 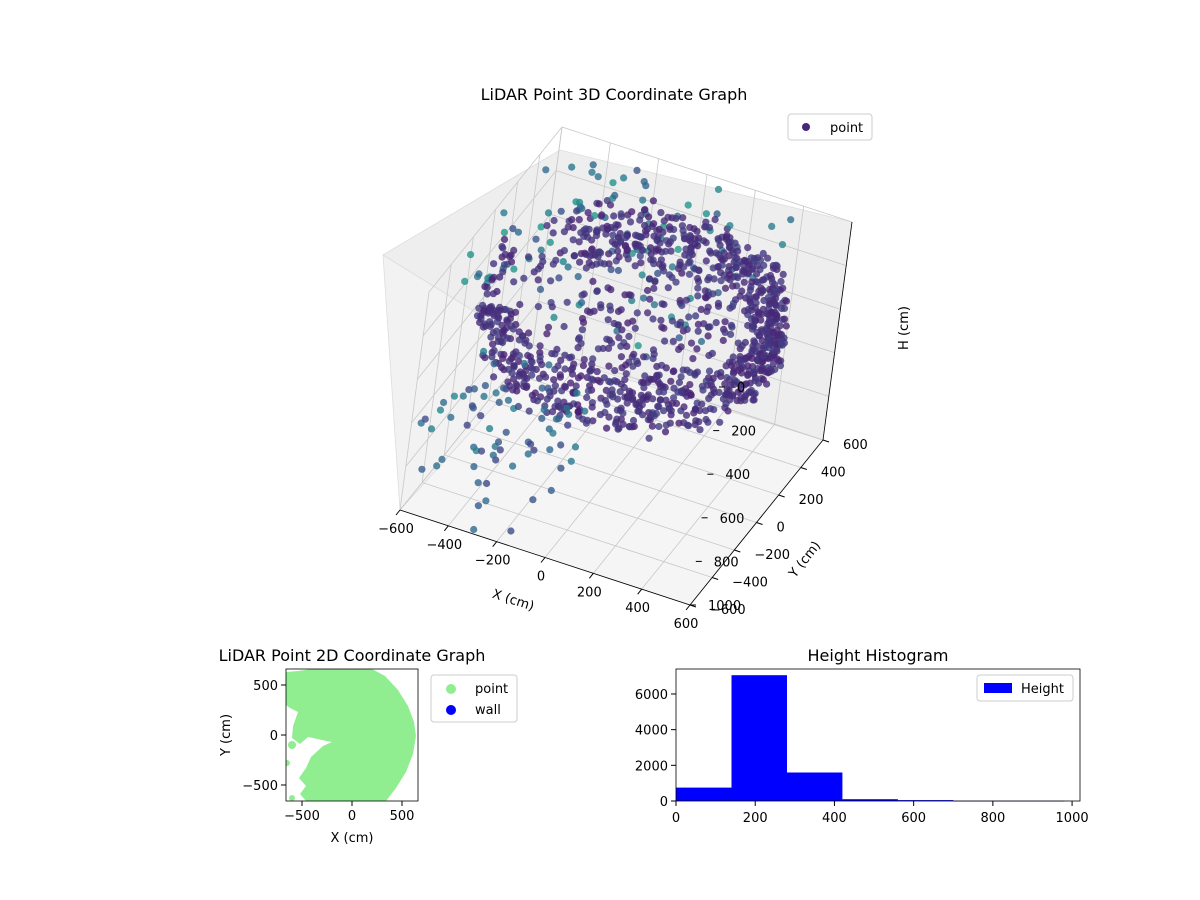 What do you see at coordinates (781, 528) in the screenshot?
I see `y-tick-label: 0` at bounding box center [781, 528].